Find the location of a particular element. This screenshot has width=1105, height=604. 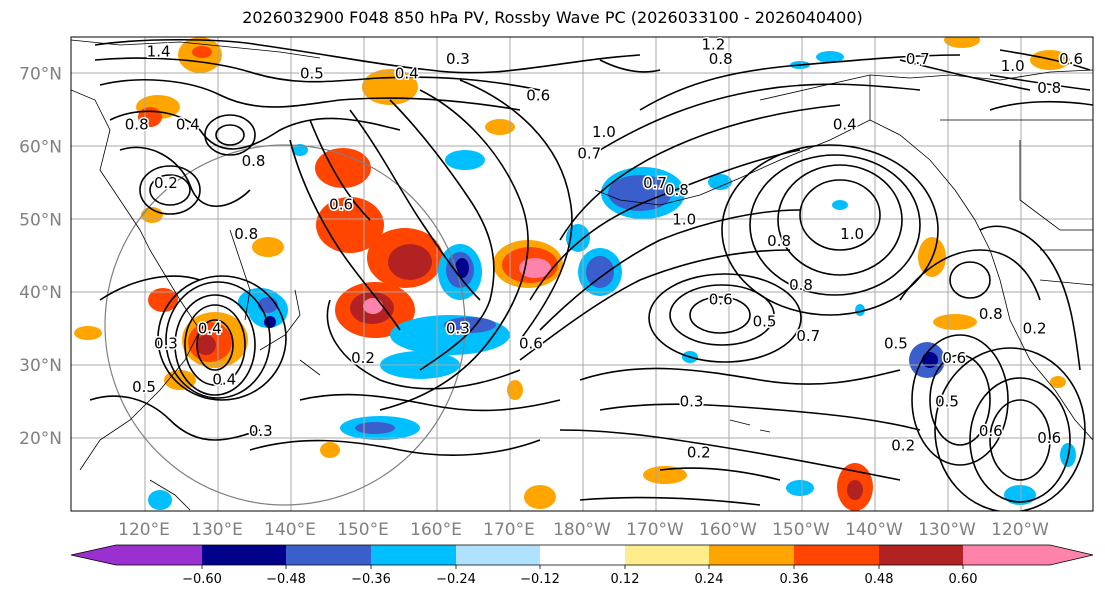

longitude-label: 140°E is located at coordinates (290, 530).